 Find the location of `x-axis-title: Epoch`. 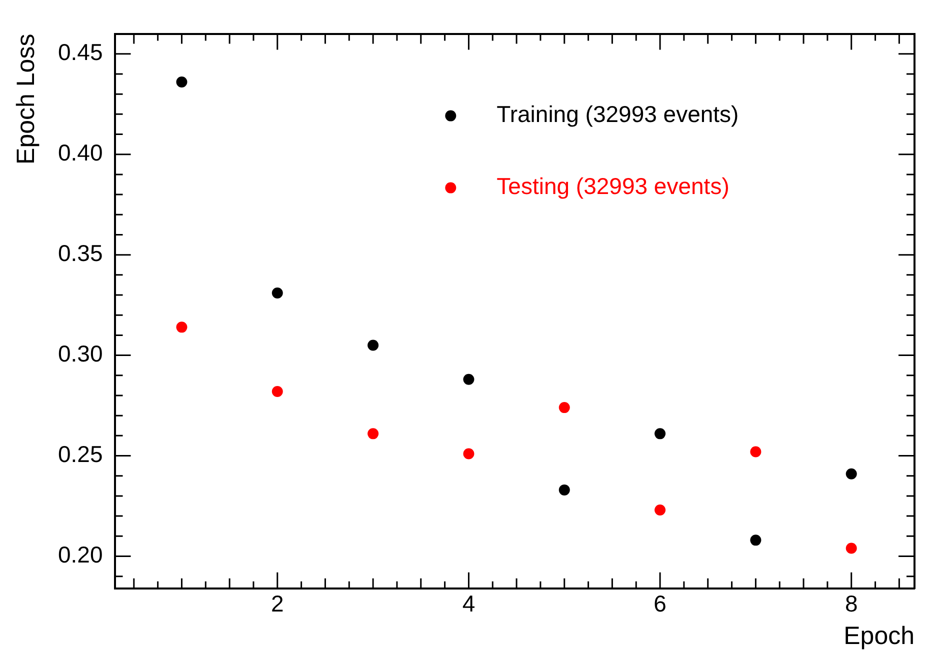

x-axis-title: Epoch is located at coordinates (879, 636).